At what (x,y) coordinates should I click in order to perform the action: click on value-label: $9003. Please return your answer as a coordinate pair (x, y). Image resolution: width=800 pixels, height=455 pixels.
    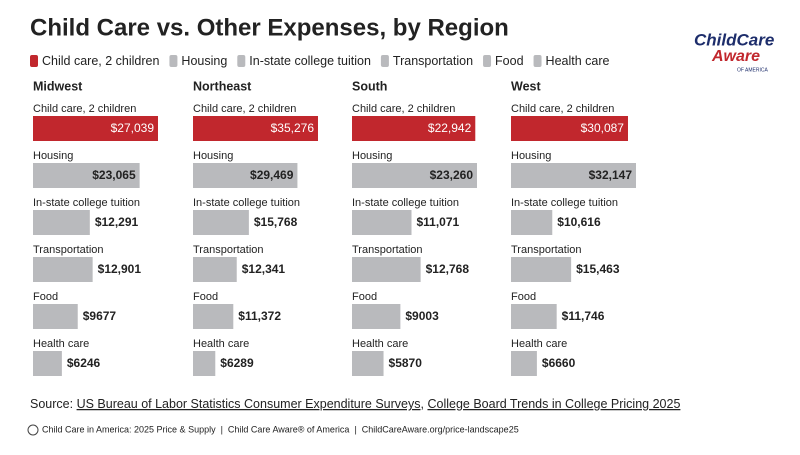
    Looking at the image, I should click on (422, 316).